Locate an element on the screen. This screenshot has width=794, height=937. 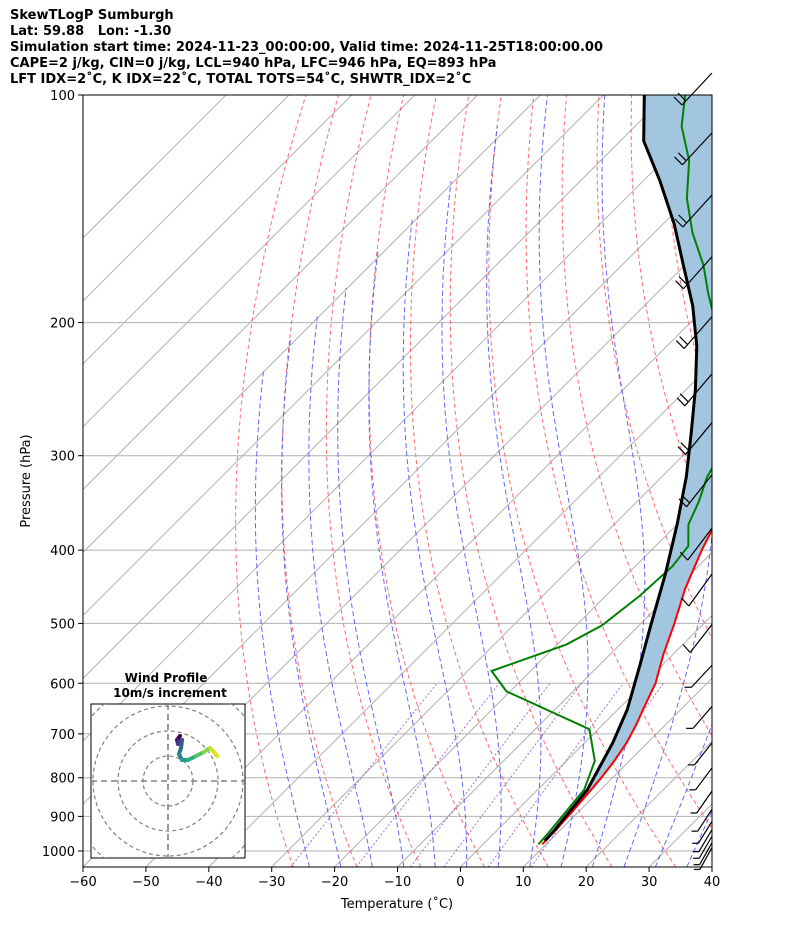
x-tick-label: −30 is located at coordinates (271, 882).